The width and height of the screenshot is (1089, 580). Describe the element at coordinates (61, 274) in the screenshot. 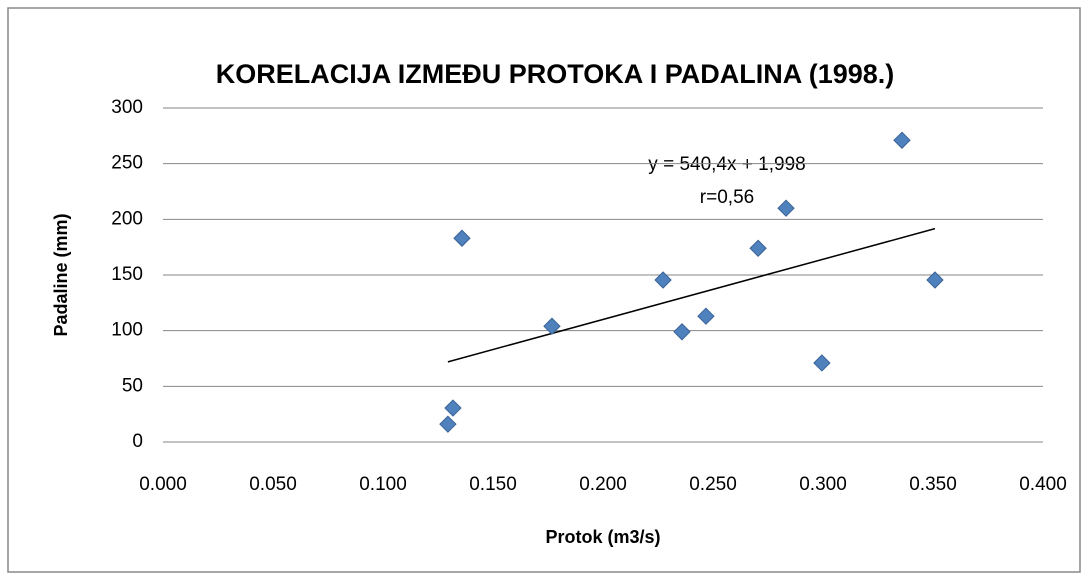

I see `y-axis-title: Padaline (mm)` at that location.